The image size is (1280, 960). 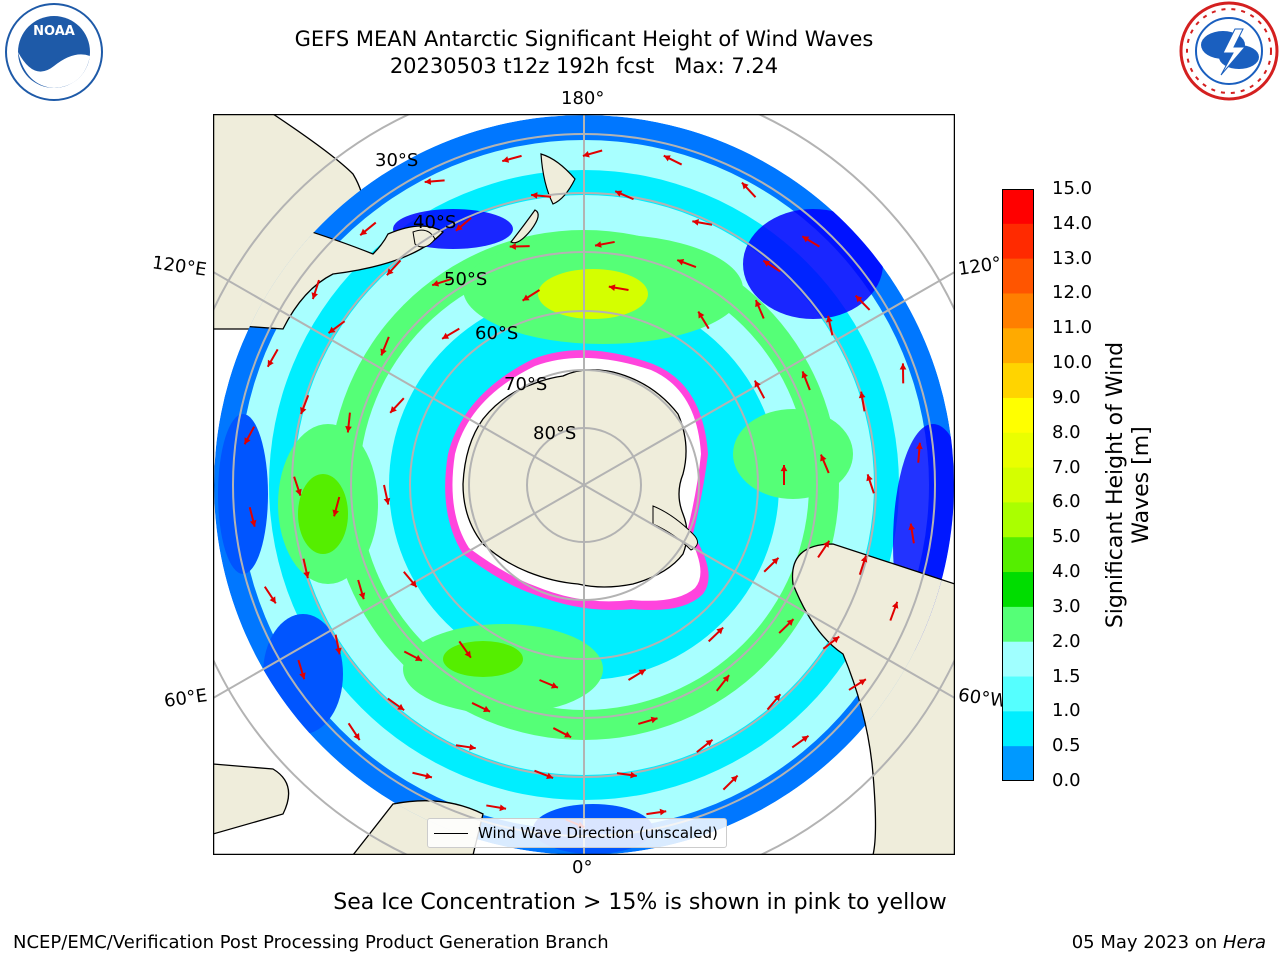 What do you see at coordinates (1244, 942) in the screenshot?
I see `footer-host: Hera` at bounding box center [1244, 942].